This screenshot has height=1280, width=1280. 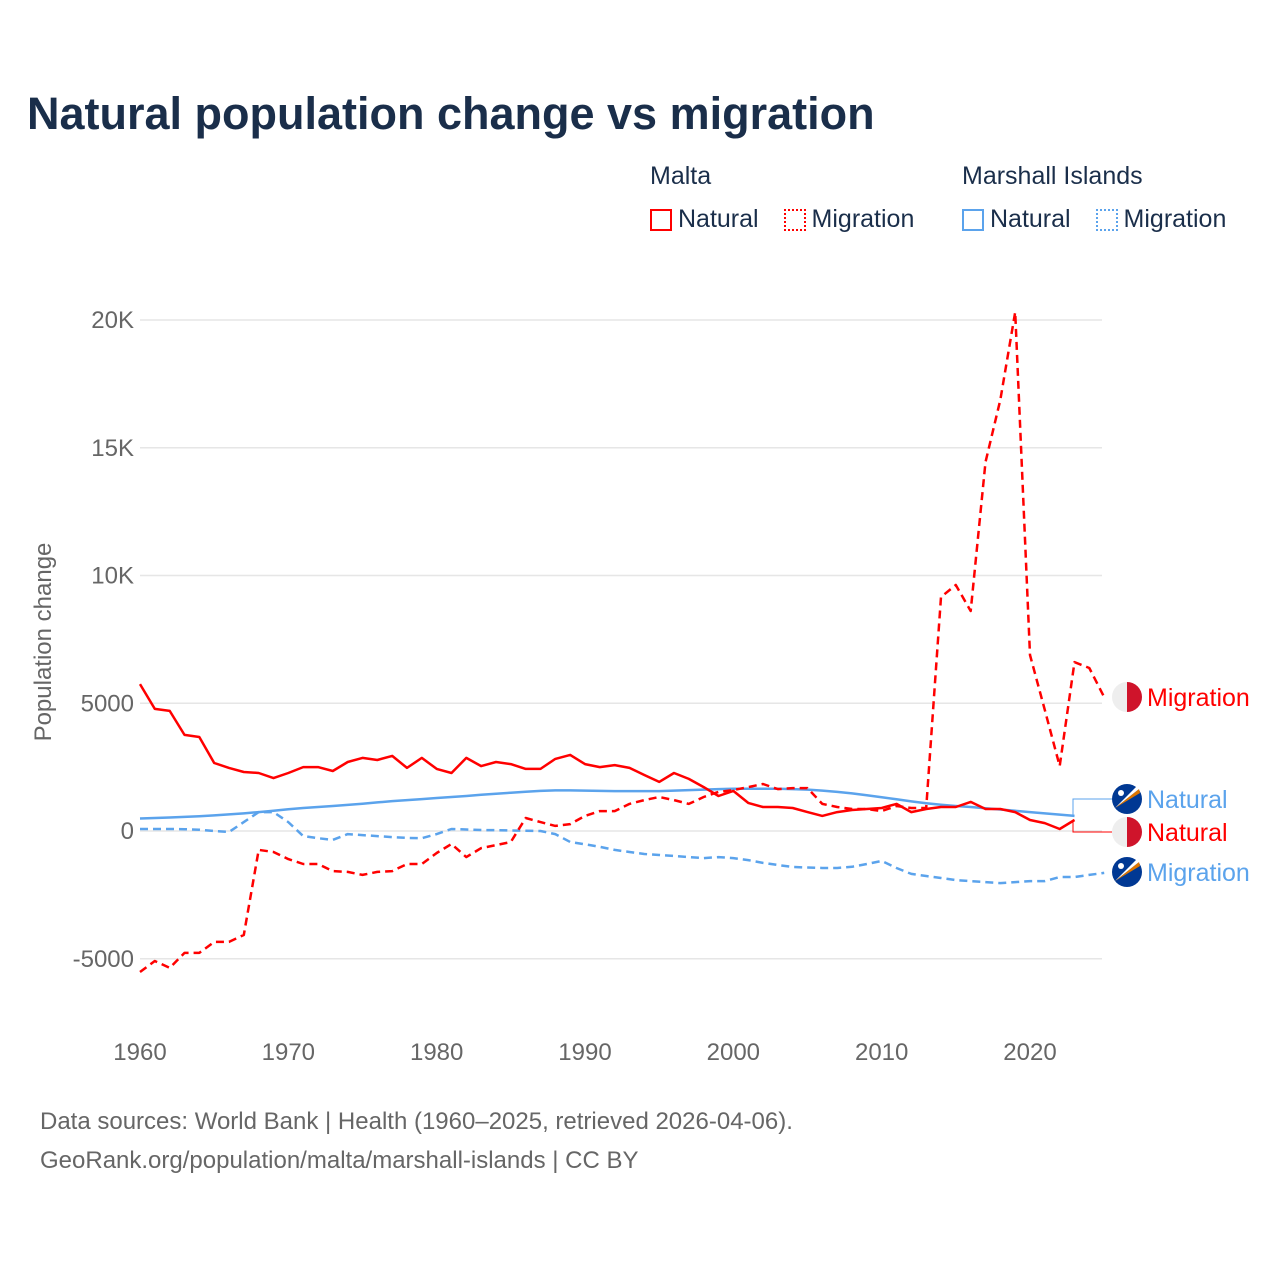 I want to click on legend-item-malta-natural: Natural, so click(x=704, y=219).